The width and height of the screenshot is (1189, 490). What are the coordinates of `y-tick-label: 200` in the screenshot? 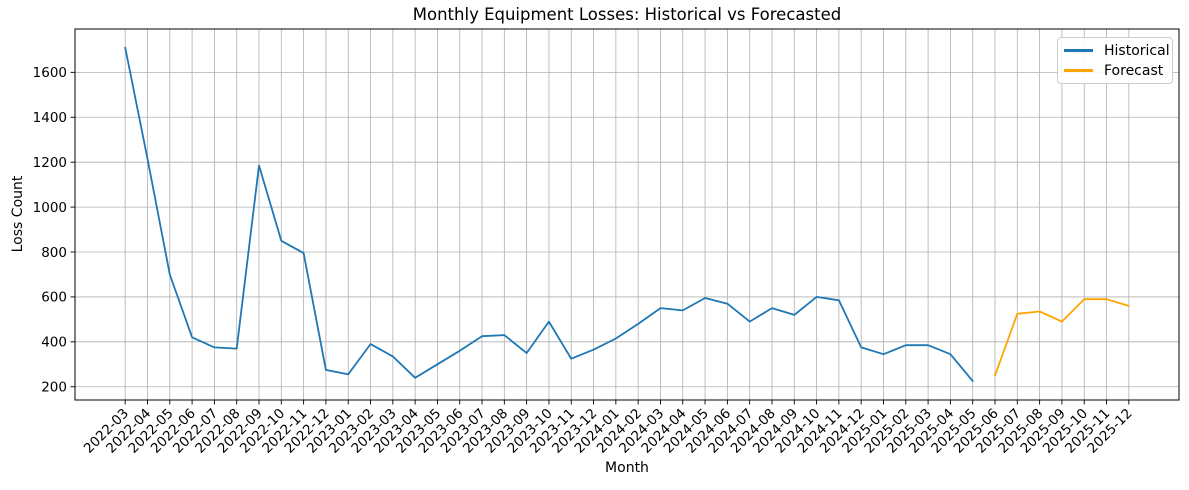 It's located at (54, 388).